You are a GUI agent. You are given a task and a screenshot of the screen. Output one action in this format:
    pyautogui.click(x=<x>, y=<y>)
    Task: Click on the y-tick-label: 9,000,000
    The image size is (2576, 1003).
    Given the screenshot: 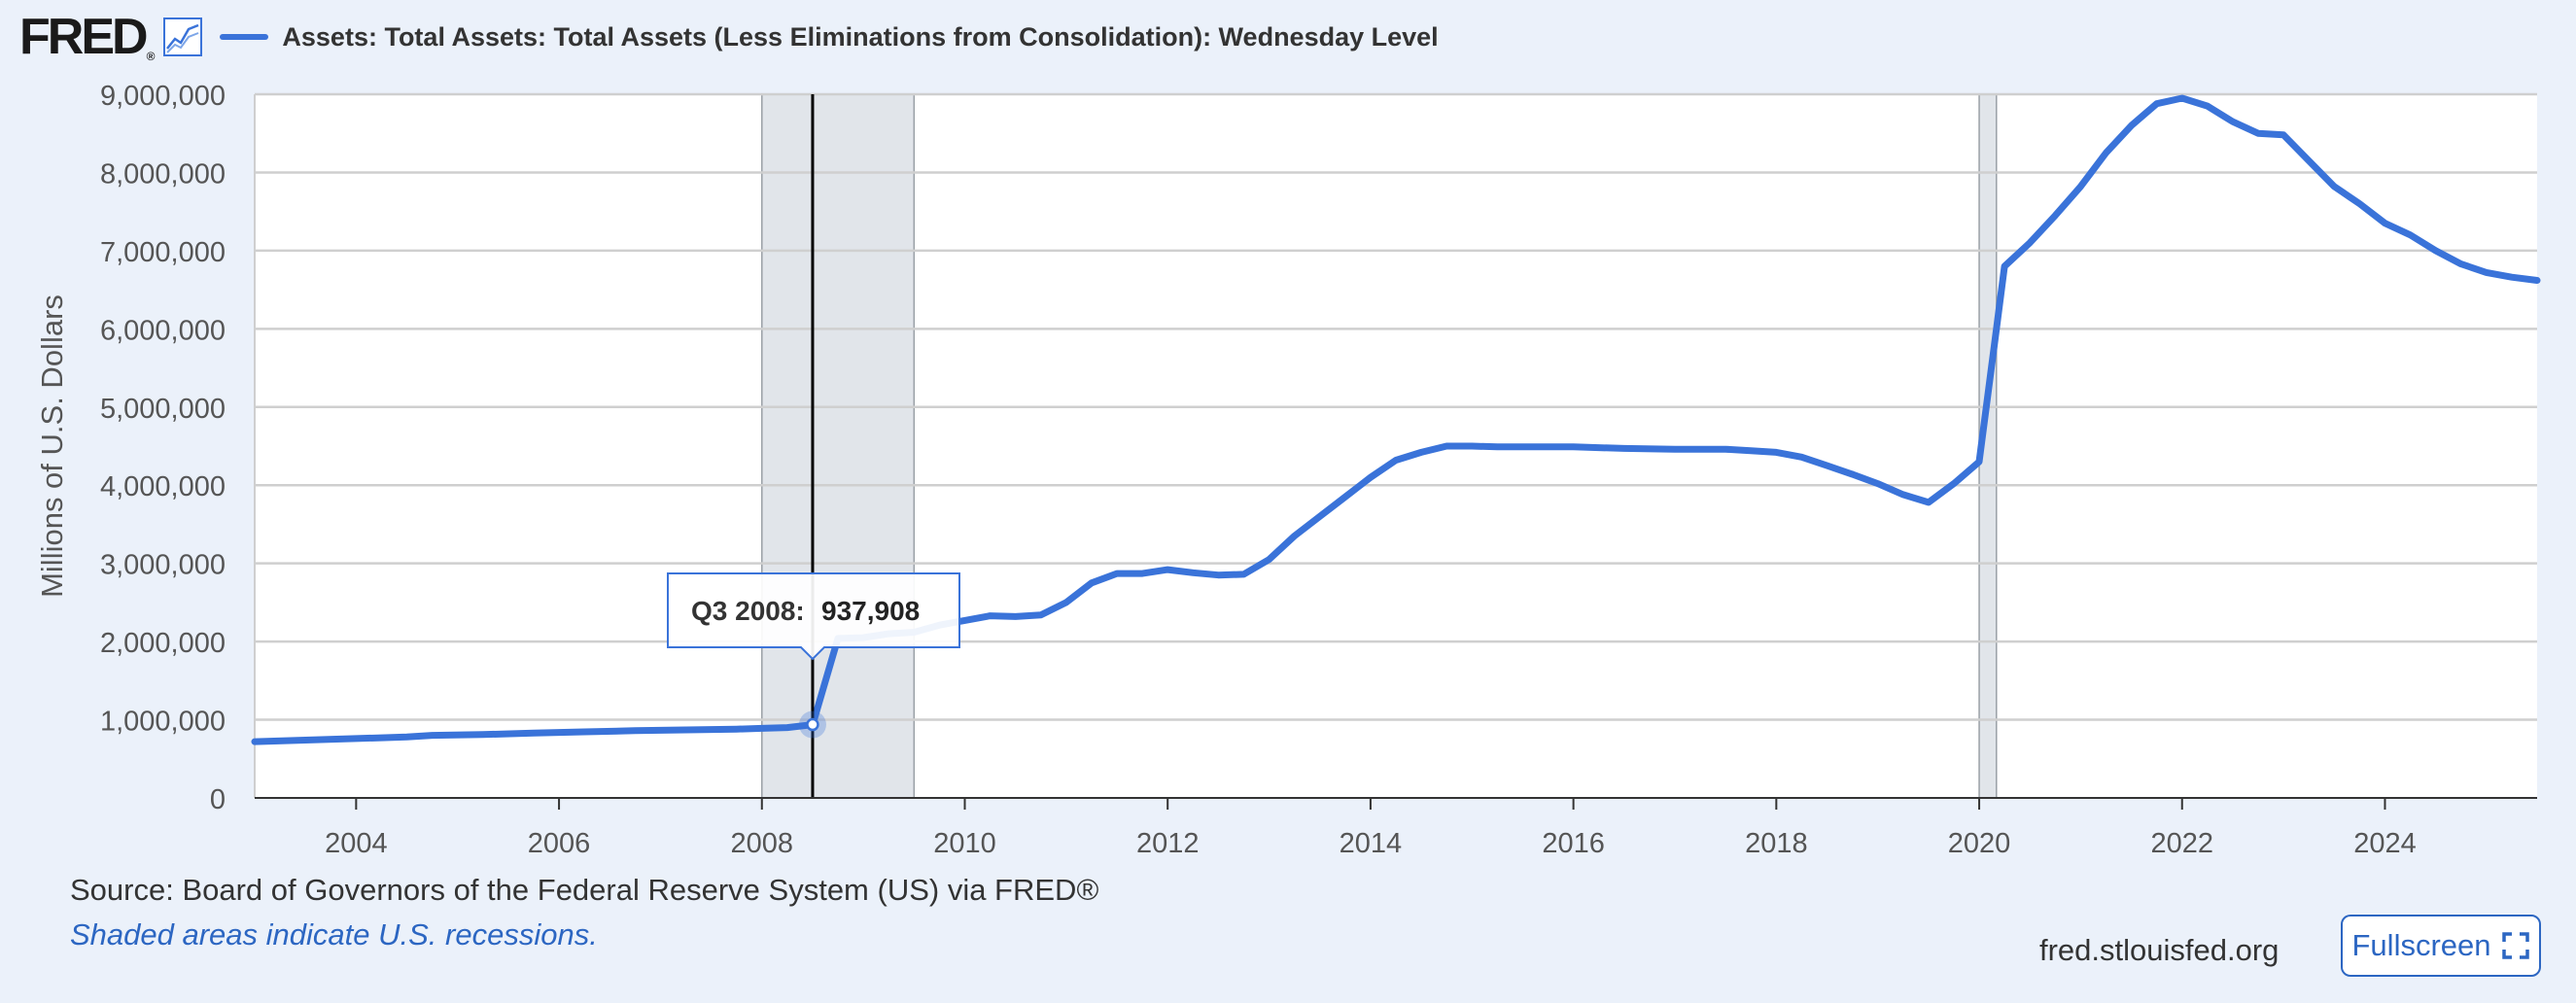 What is the action you would take?
    pyautogui.click(x=163, y=96)
    